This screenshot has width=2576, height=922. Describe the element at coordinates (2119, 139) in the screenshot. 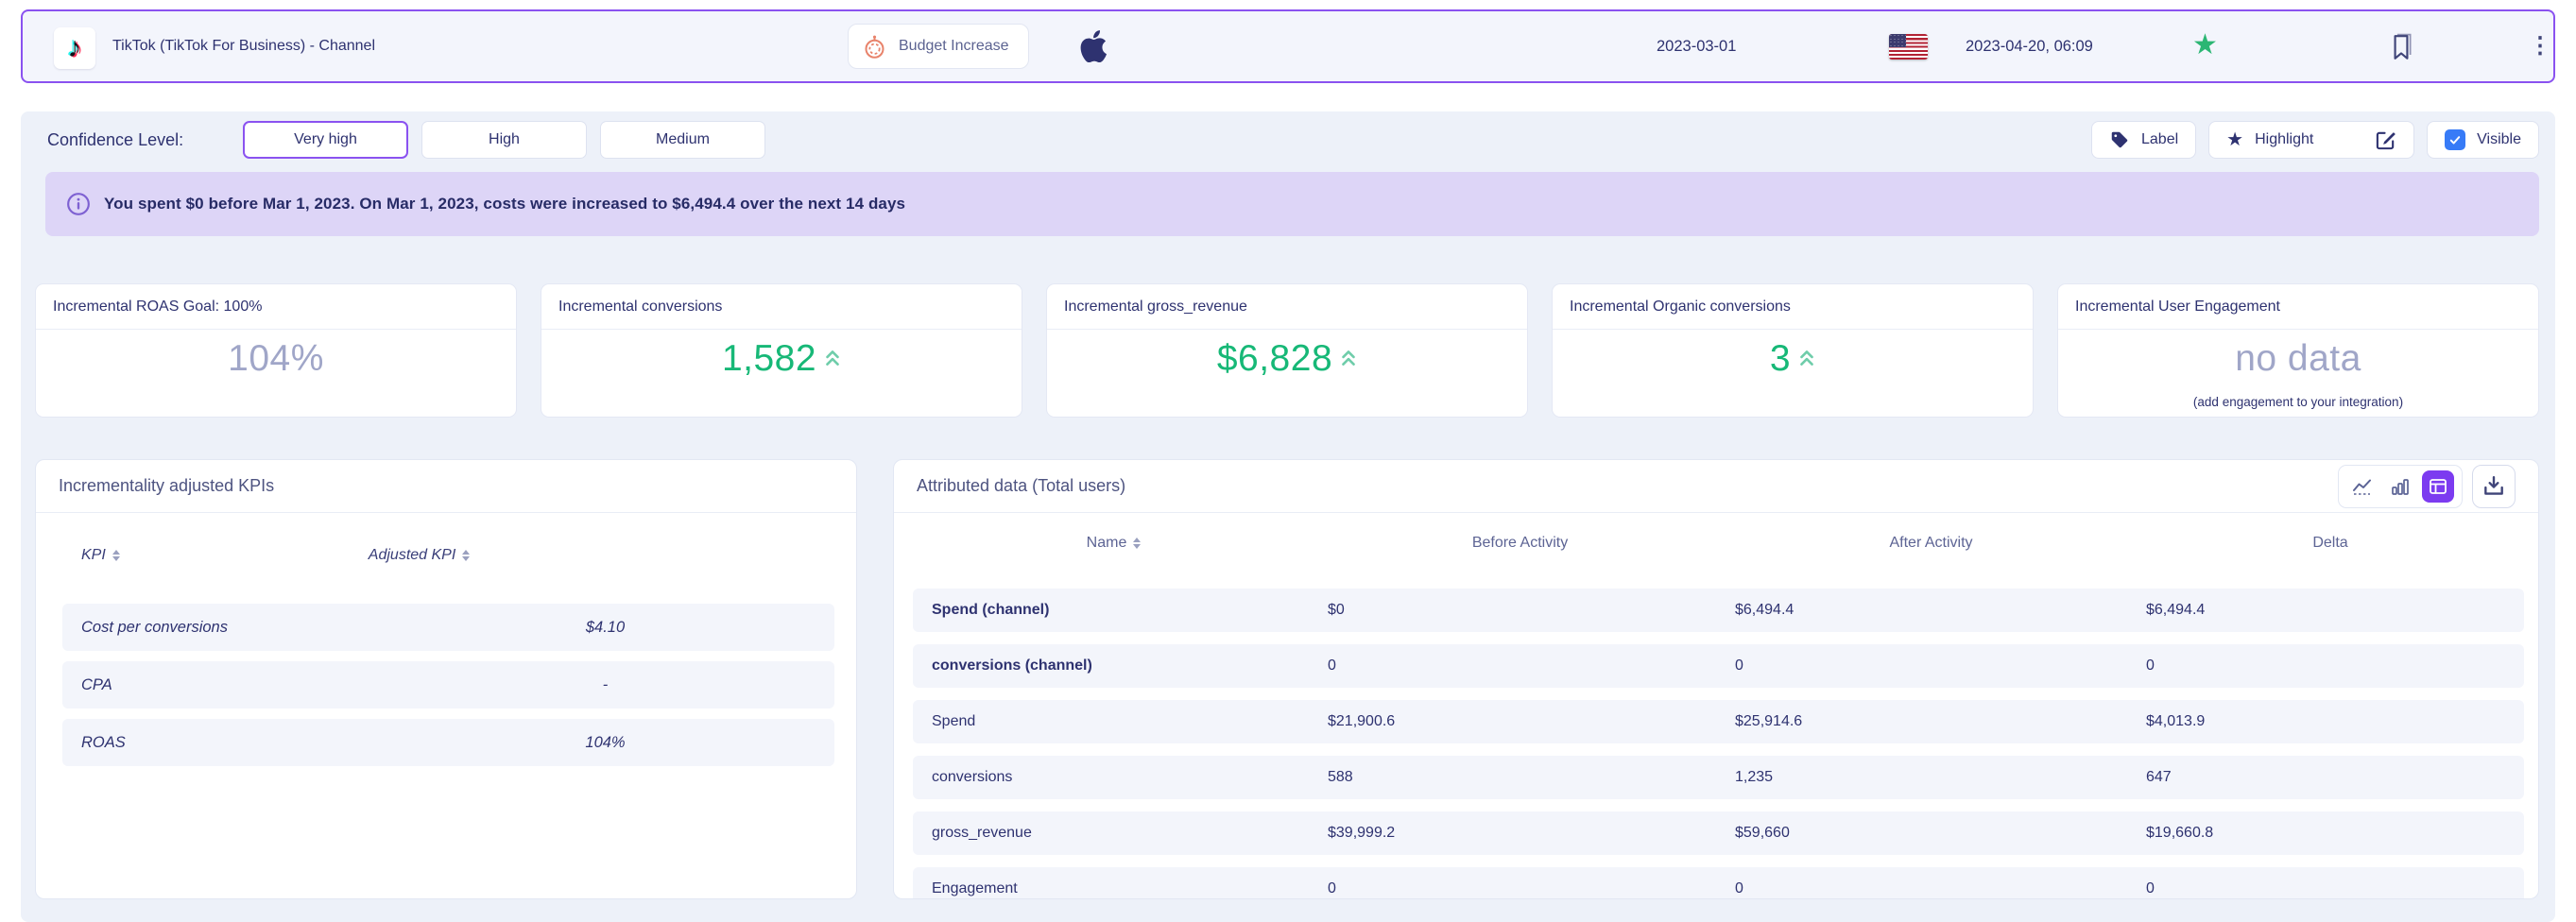

I see `tag-icon` at that location.